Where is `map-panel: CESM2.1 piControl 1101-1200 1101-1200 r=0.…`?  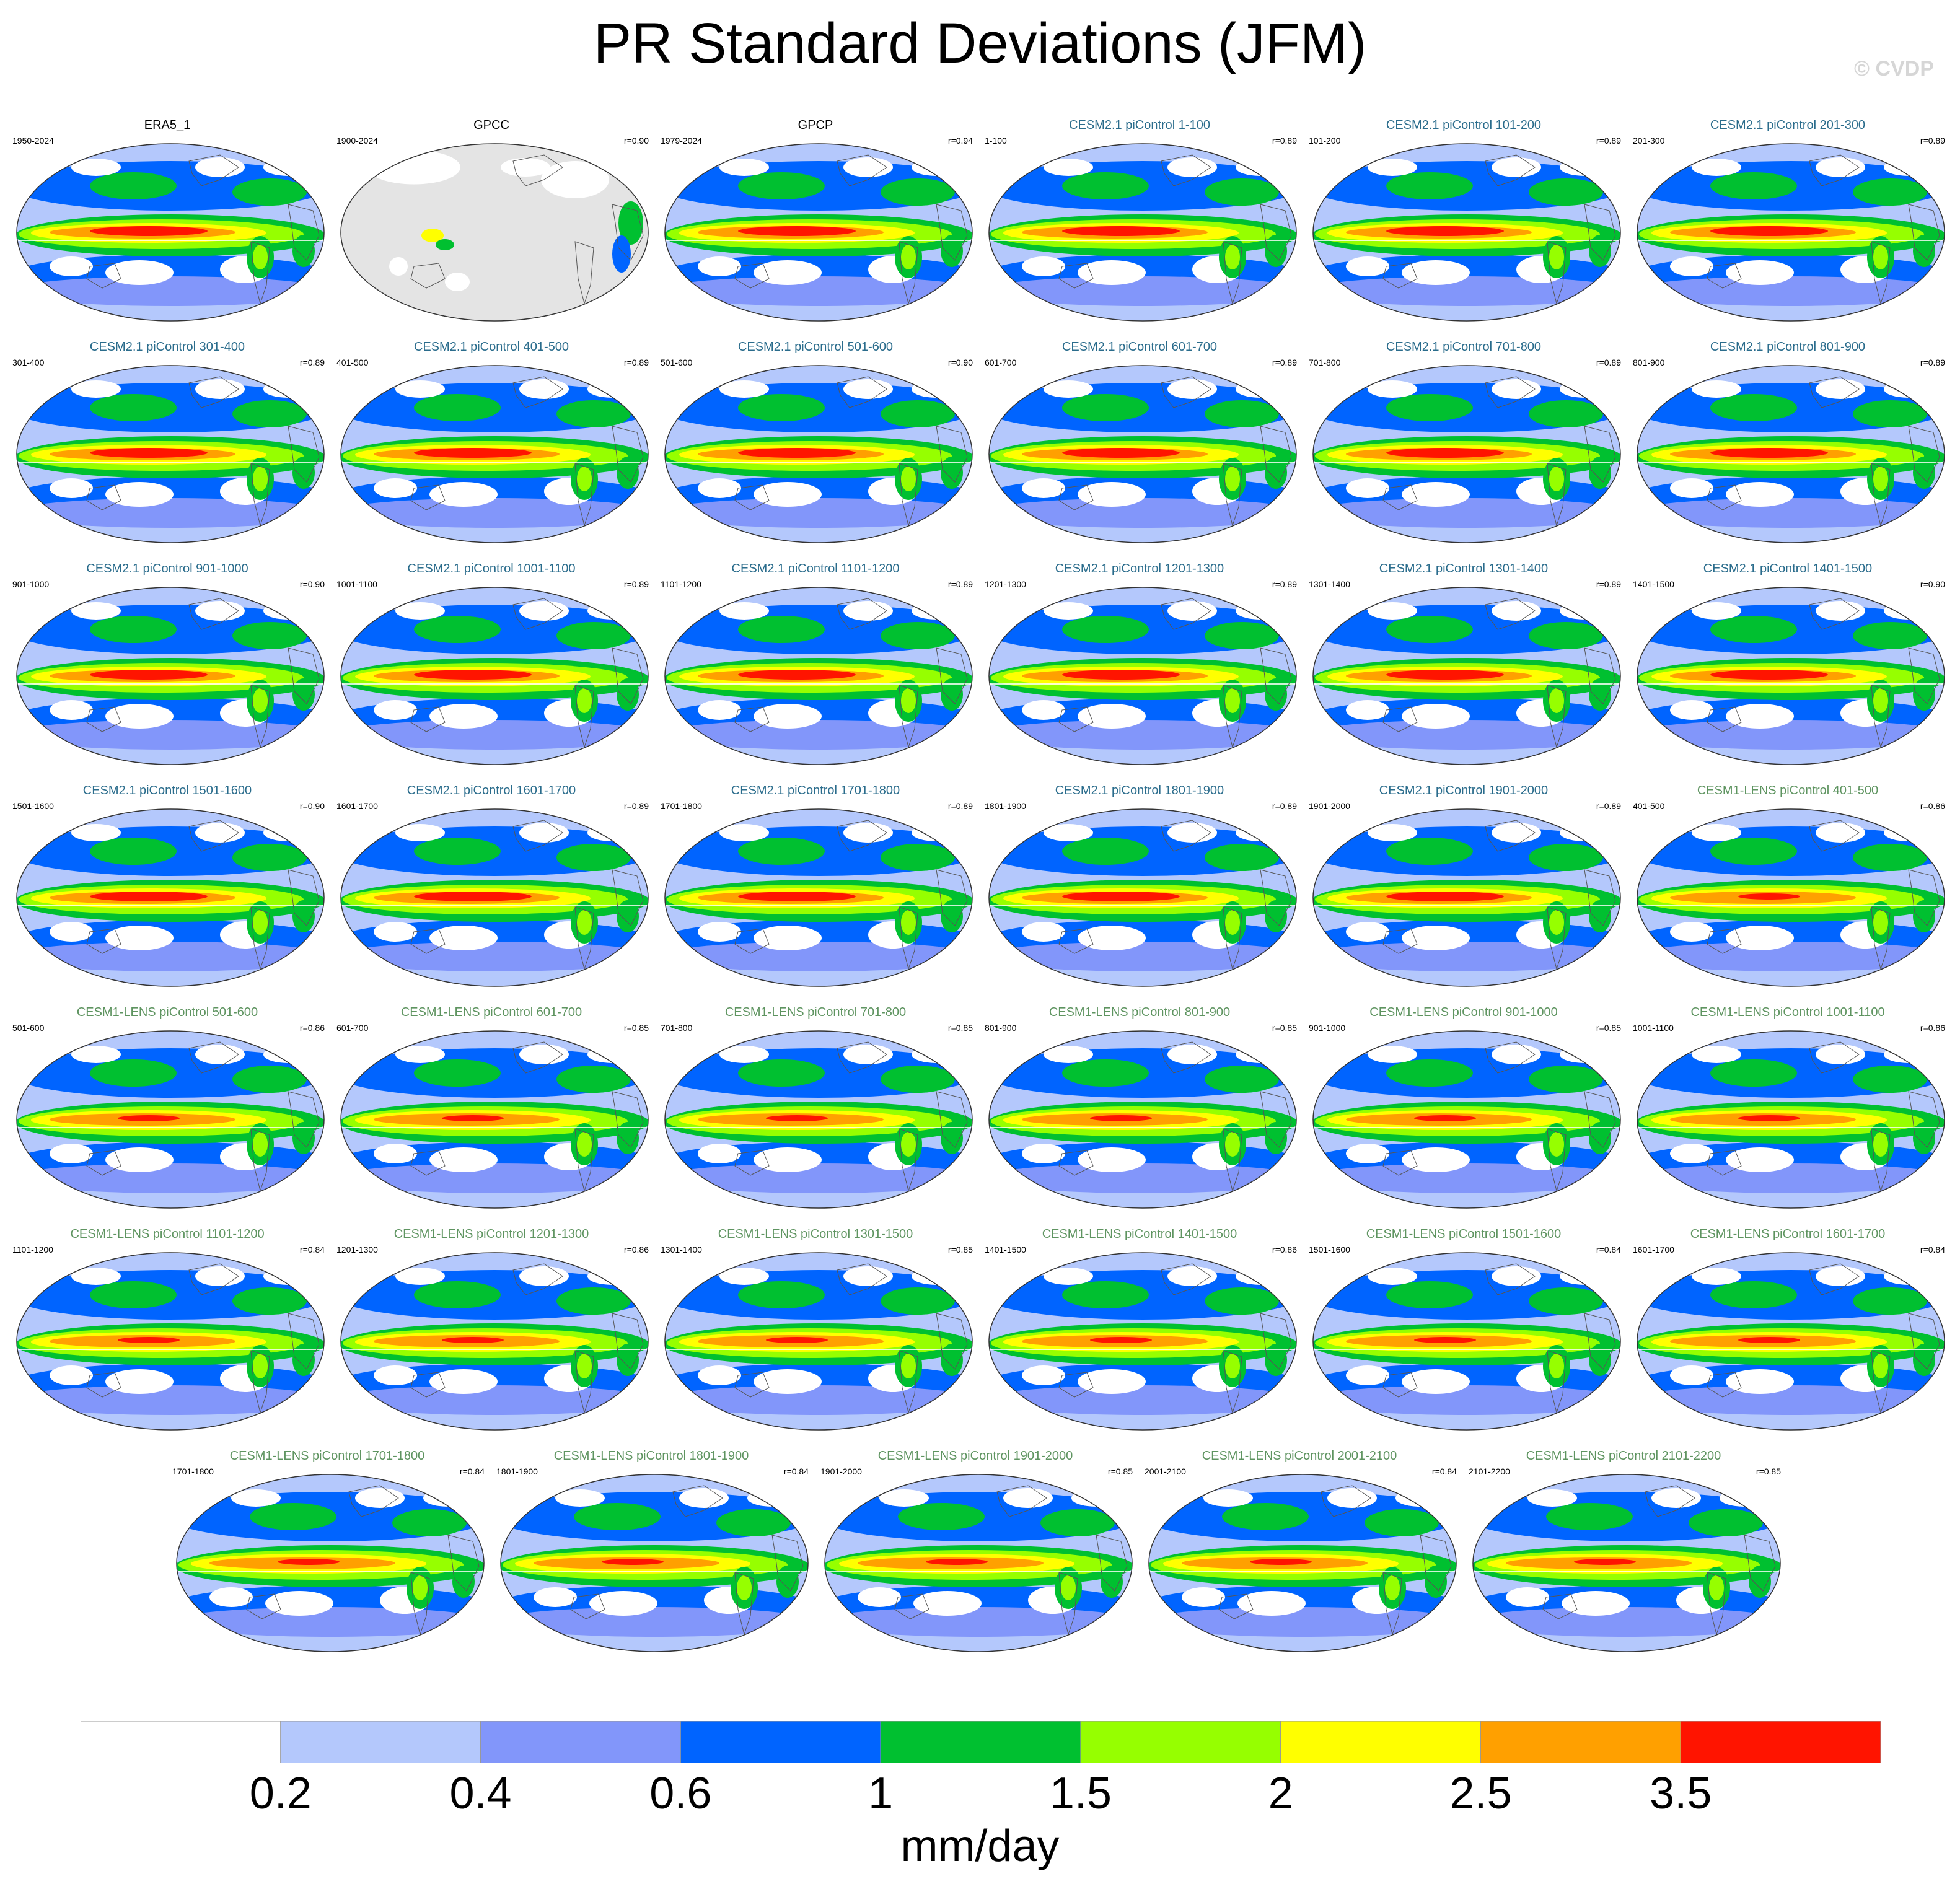 map-panel: CESM2.1 piControl 1101-1200 1101-1200 r=0.… is located at coordinates (815, 663).